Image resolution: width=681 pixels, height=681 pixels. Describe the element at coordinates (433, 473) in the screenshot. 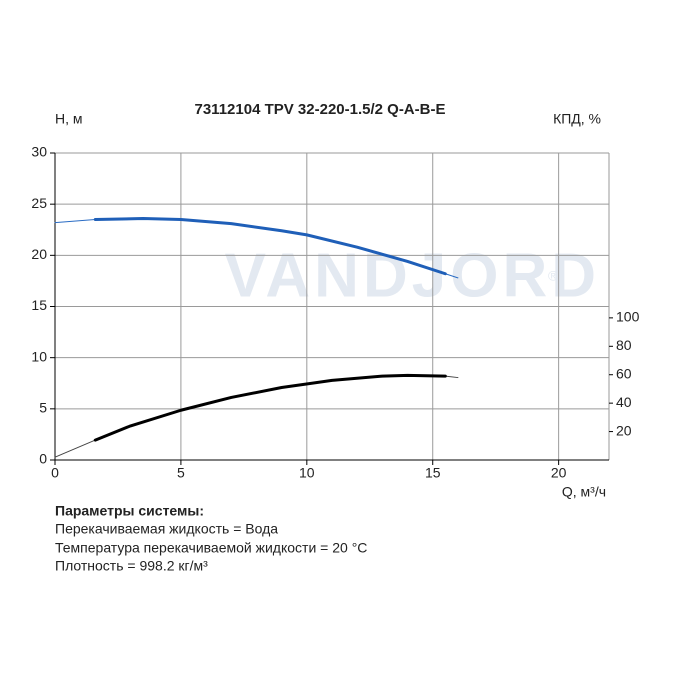

I see `x-tick-label: 15` at that location.